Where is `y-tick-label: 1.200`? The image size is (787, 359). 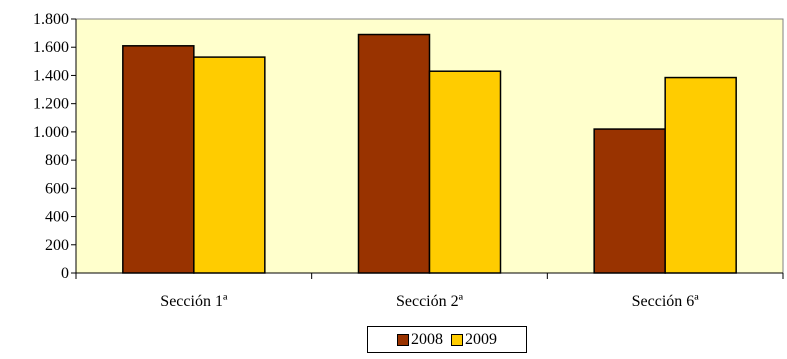 y-tick-label: 1.200 is located at coordinates (51, 104).